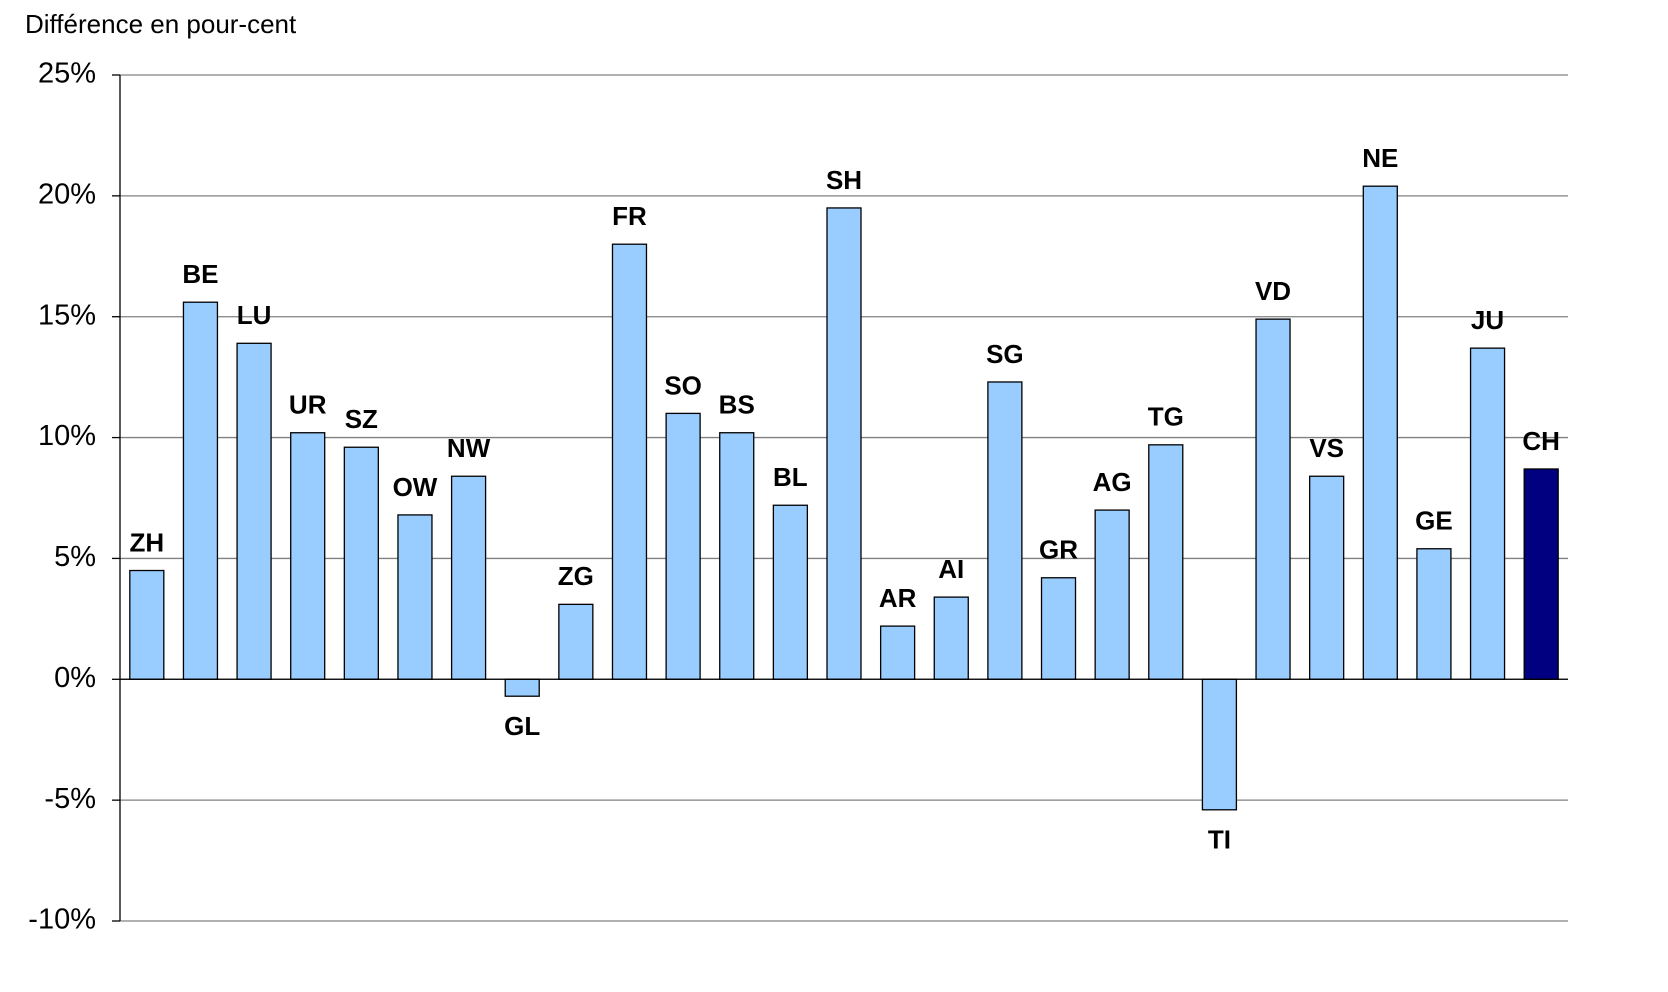 This screenshot has width=1668, height=992. What do you see at coordinates (1058, 550) in the screenshot?
I see `bar-label: GR` at bounding box center [1058, 550].